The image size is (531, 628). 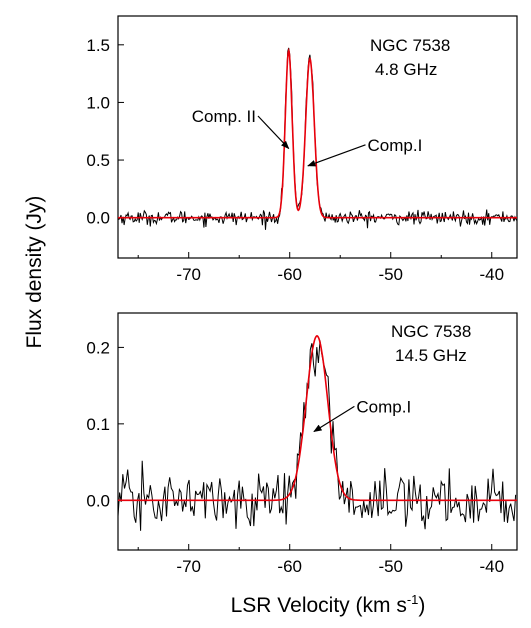 What do you see at coordinates (431, 355) in the screenshot?
I see `frequency-label: 14.5 GHz` at bounding box center [431, 355].